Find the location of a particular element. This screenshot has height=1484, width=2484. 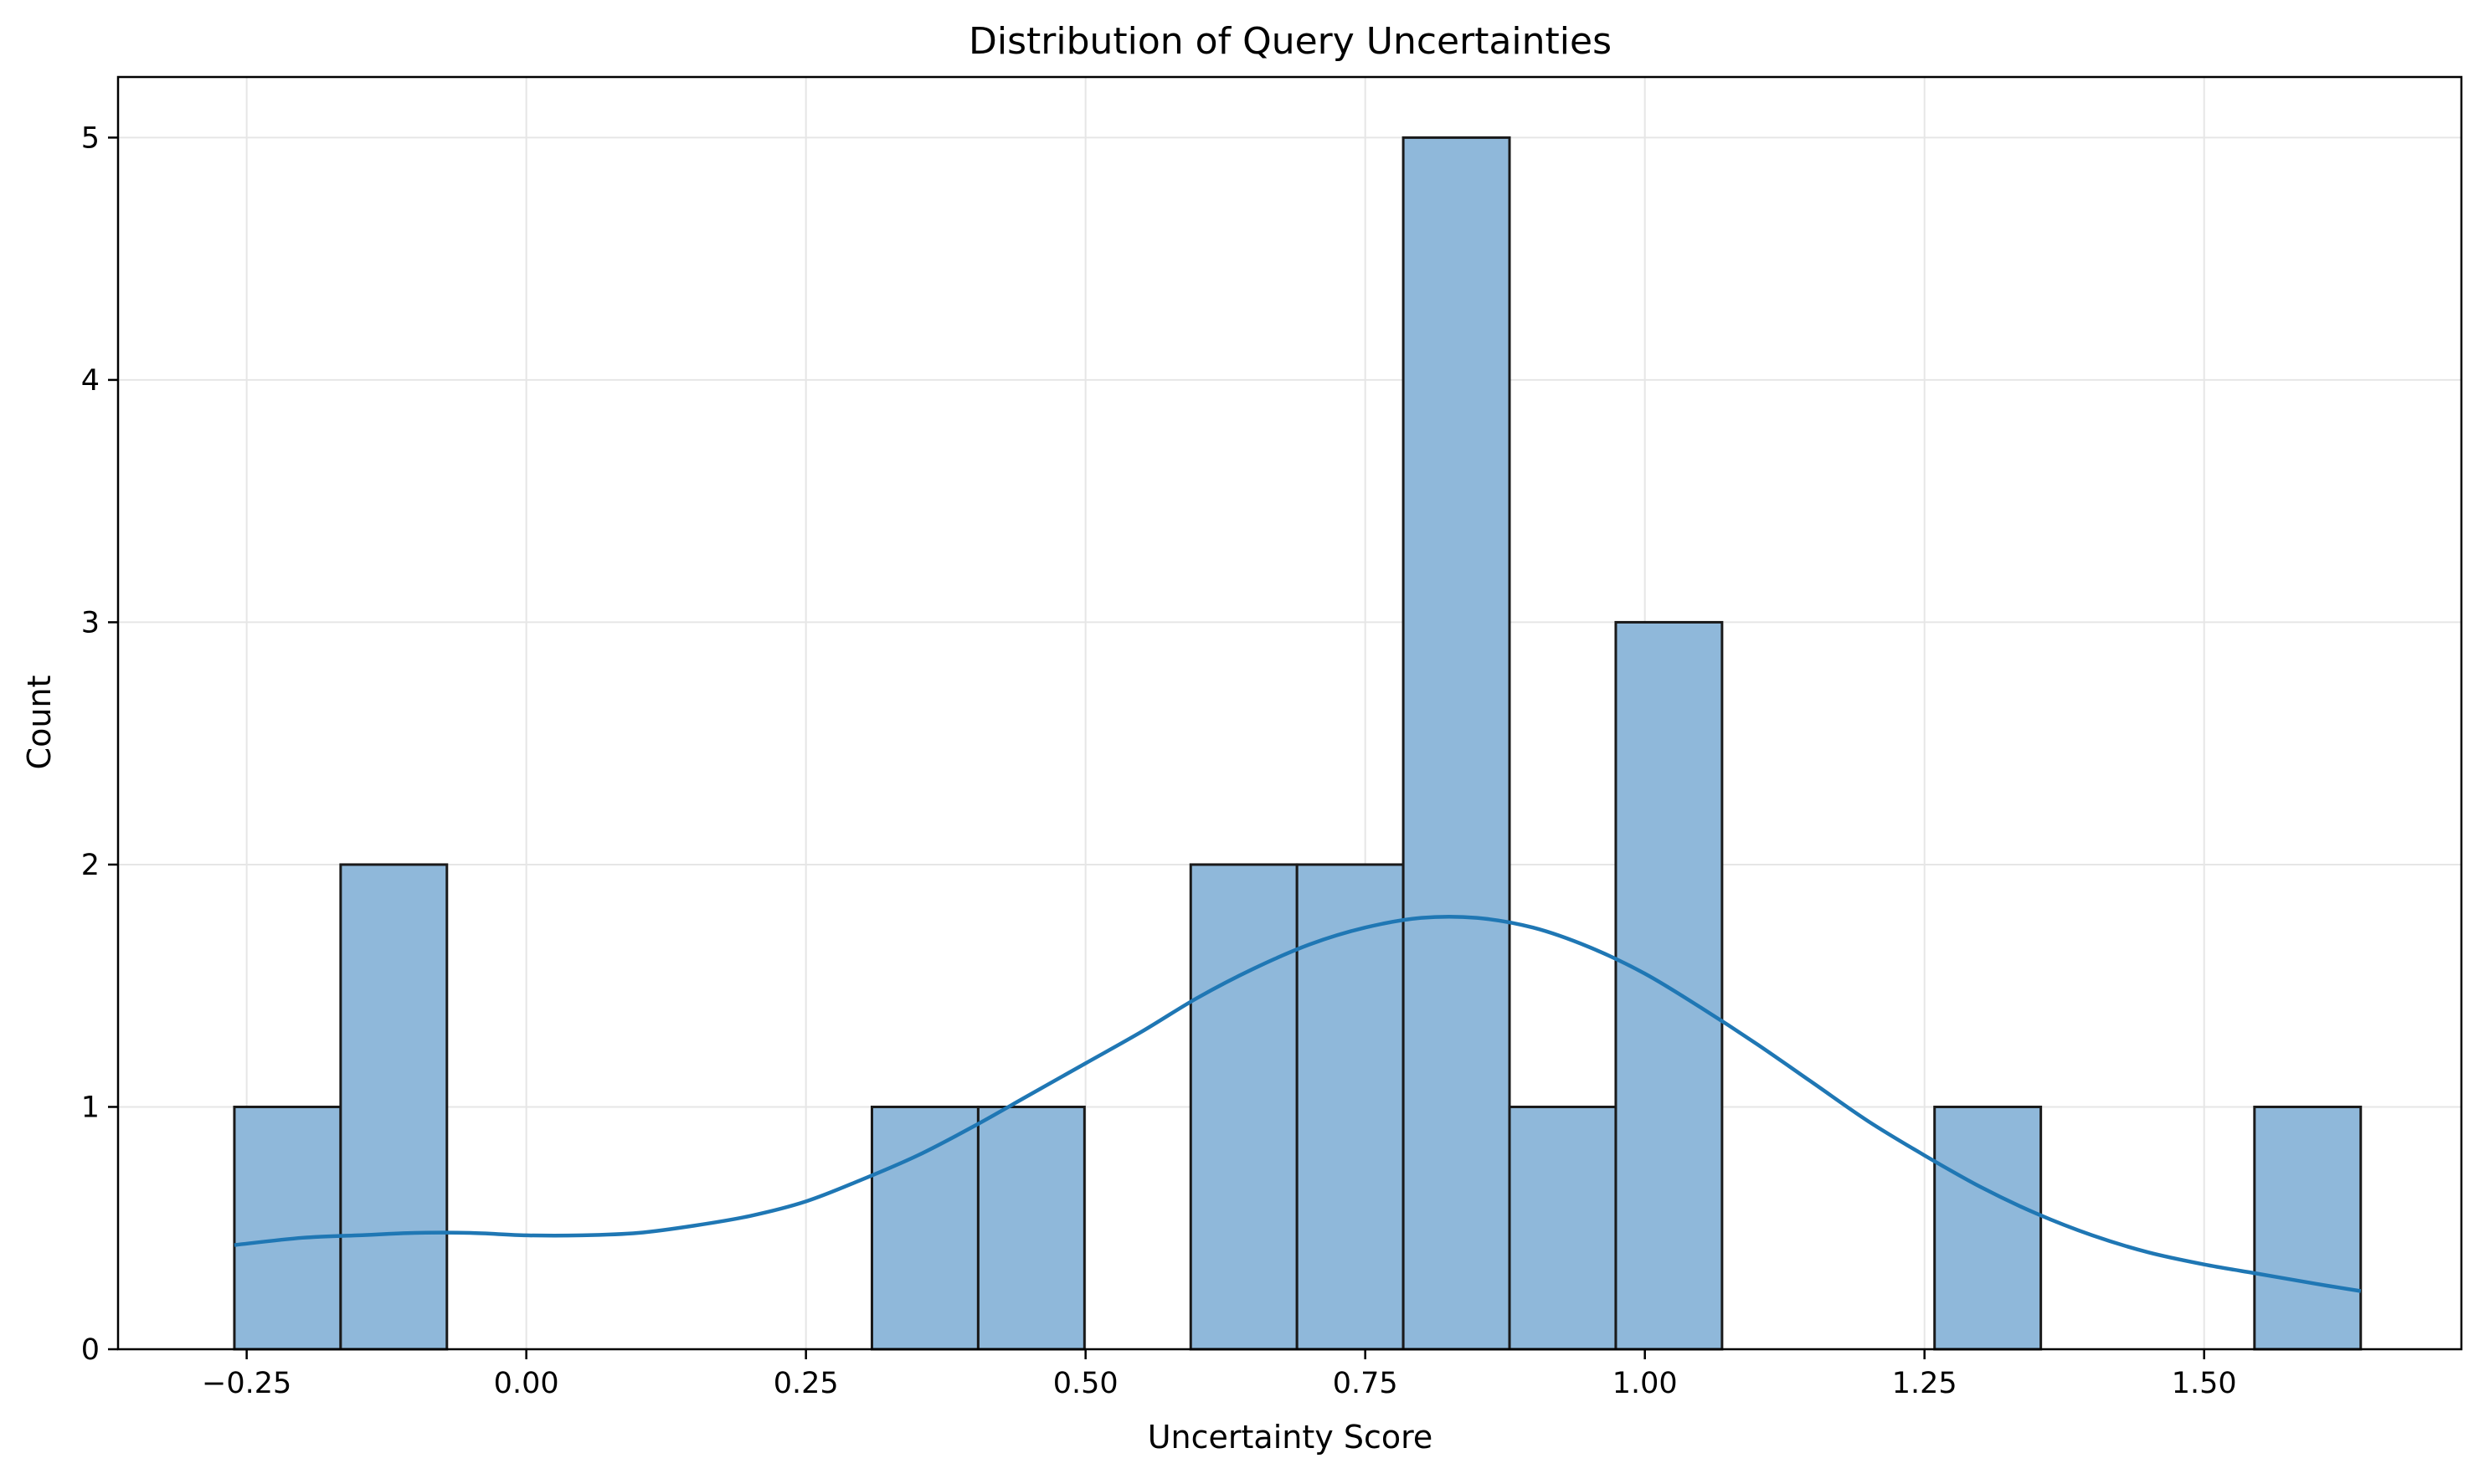

x-tick-label: 1.50 is located at coordinates (2204, 1383).